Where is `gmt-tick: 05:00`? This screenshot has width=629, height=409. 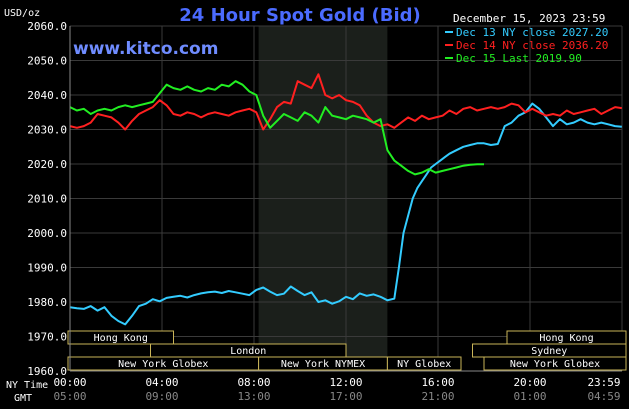 gmt-tick: 05:00 is located at coordinates (69, 396).